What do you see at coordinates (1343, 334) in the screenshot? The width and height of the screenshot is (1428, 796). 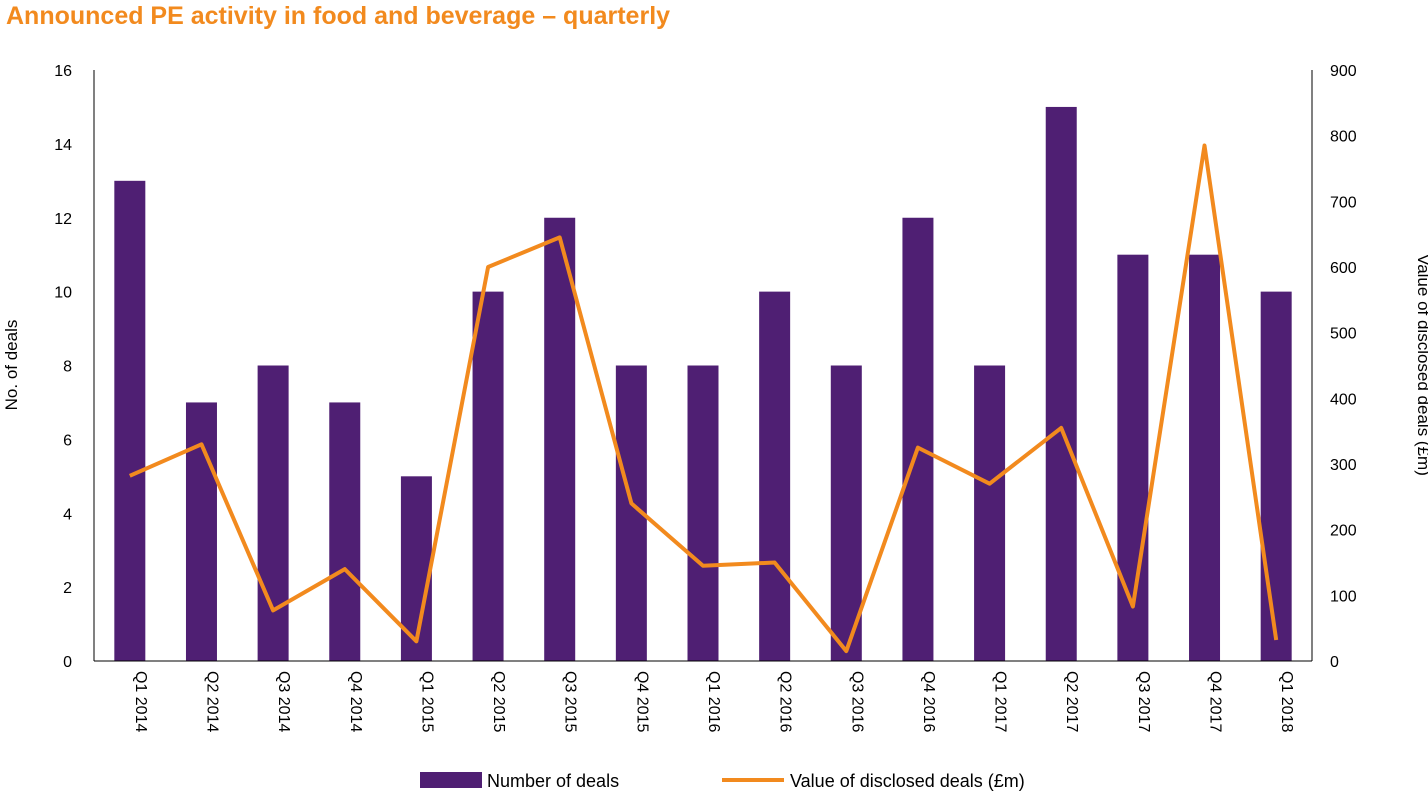 I see `y2-tick-label: 500` at bounding box center [1343, 334].